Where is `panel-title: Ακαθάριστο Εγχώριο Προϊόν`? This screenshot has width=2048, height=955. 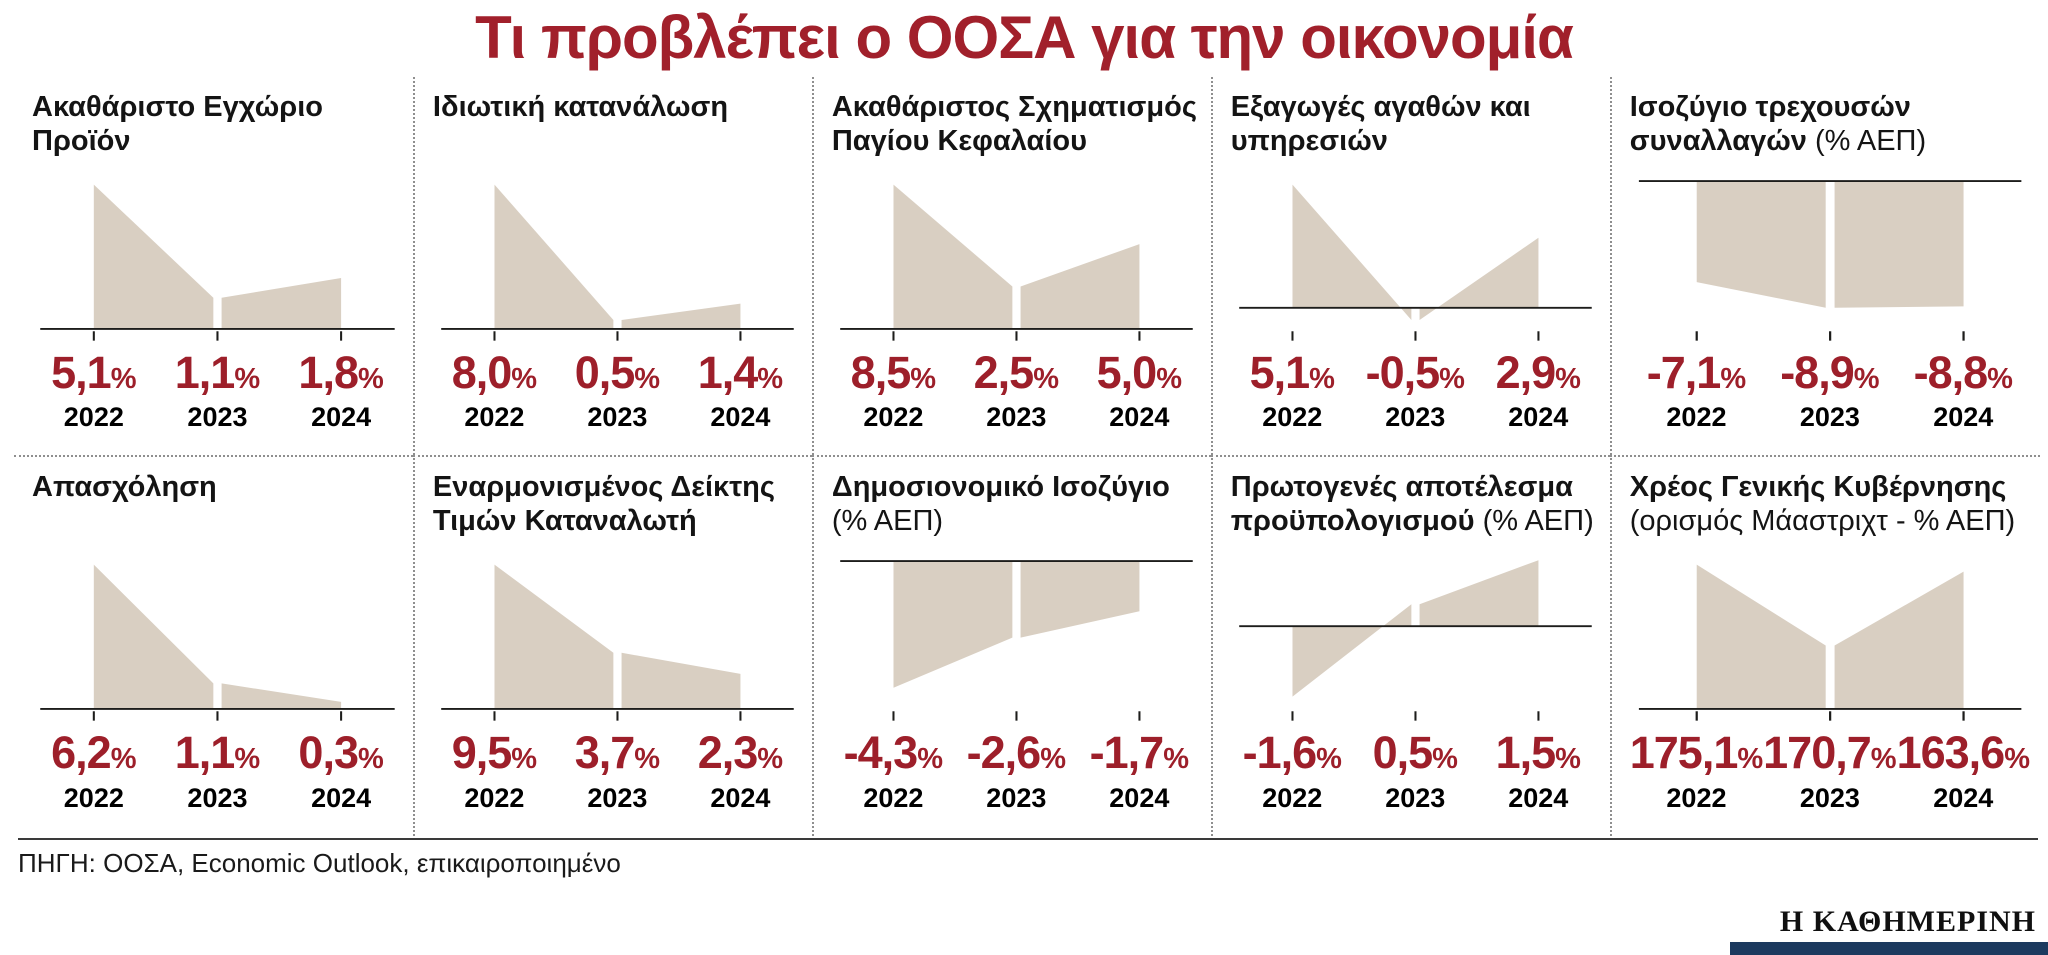 panel-title: Ακαθάριστο Εγχώριο Προϊόν is located at coordinates (217, 127).